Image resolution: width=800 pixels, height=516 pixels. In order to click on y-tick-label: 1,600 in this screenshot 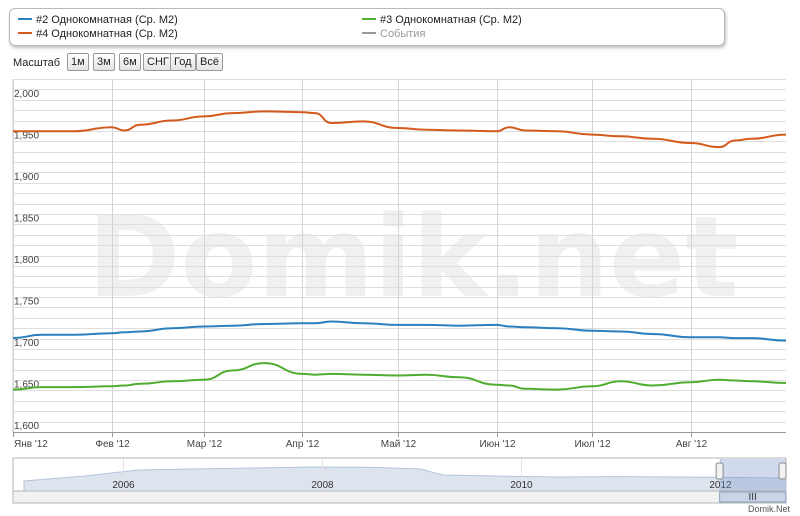, I will do `click(26, 426)`.